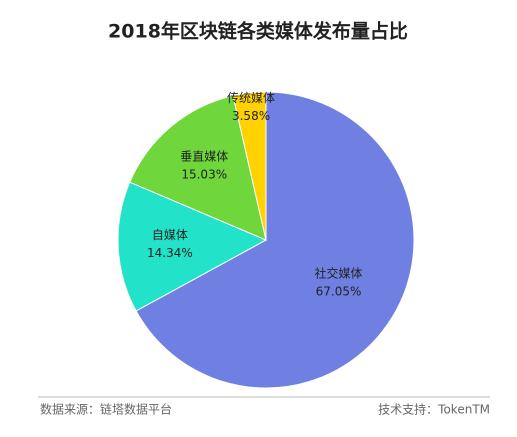  What do you see at coordinates (339, 273) in the screenshot?
I see `slice-label: 社交媒体` at bounding box center [339, 273].